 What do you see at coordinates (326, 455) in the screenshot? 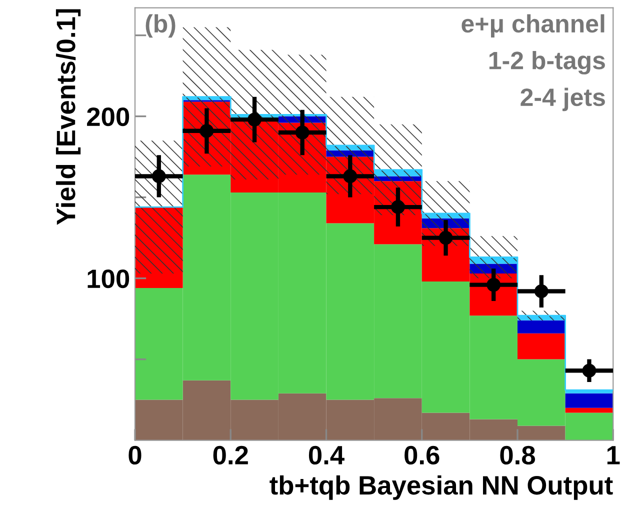
I see `x-tick-label: 0.4` at bounding box center [326, 455].